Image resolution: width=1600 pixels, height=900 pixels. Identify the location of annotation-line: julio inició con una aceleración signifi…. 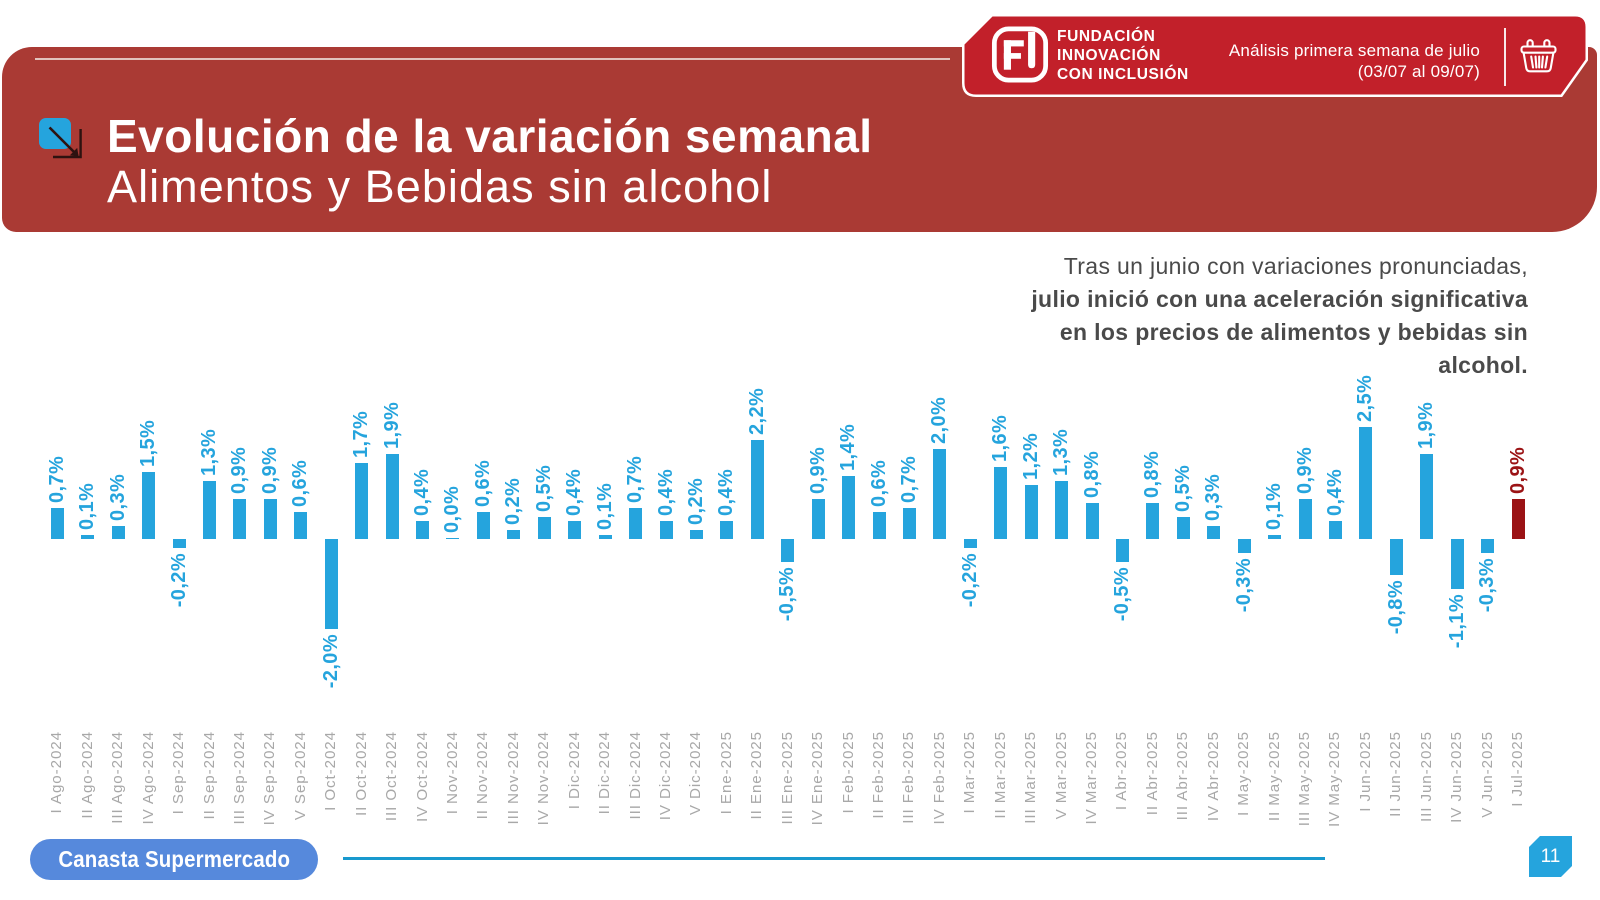
(1279, 299).